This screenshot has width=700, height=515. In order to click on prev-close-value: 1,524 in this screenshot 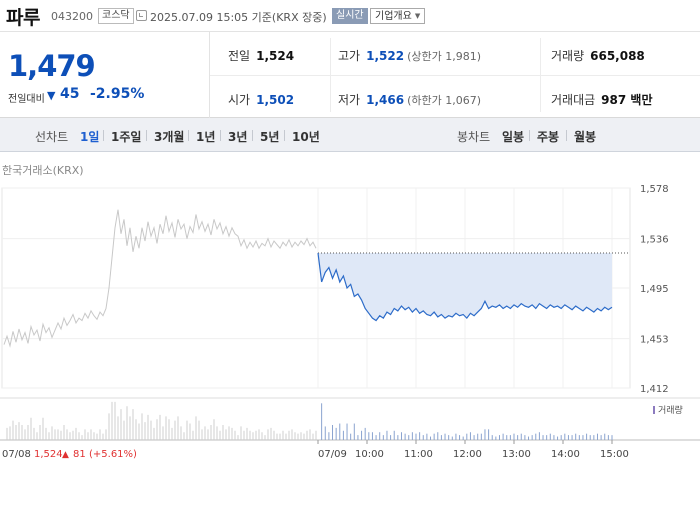, I will do `click(275, 56)`.